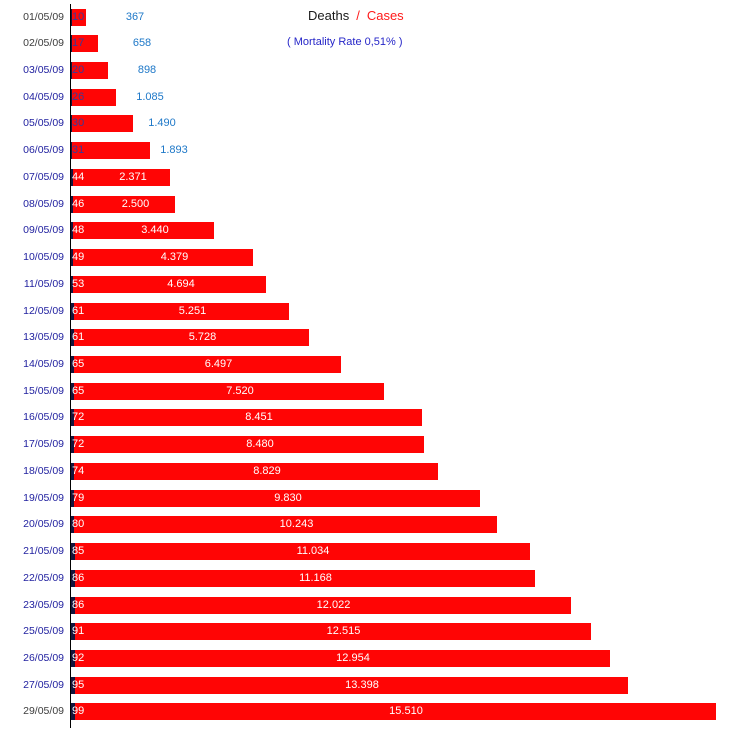 Image resolution: width=750 pixels, height=730 pixels. I want to click on chart-row: 09/05/09 48 3.440, so click(375, 231).